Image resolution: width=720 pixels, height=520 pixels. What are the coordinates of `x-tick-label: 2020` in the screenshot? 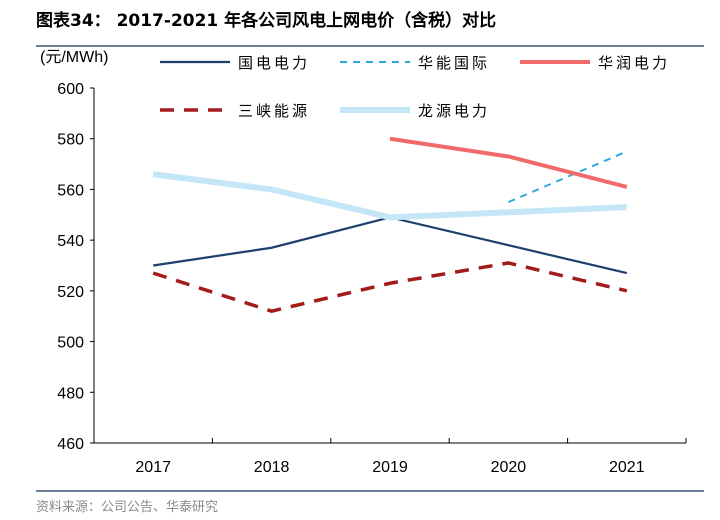 It's located at (509, 467).